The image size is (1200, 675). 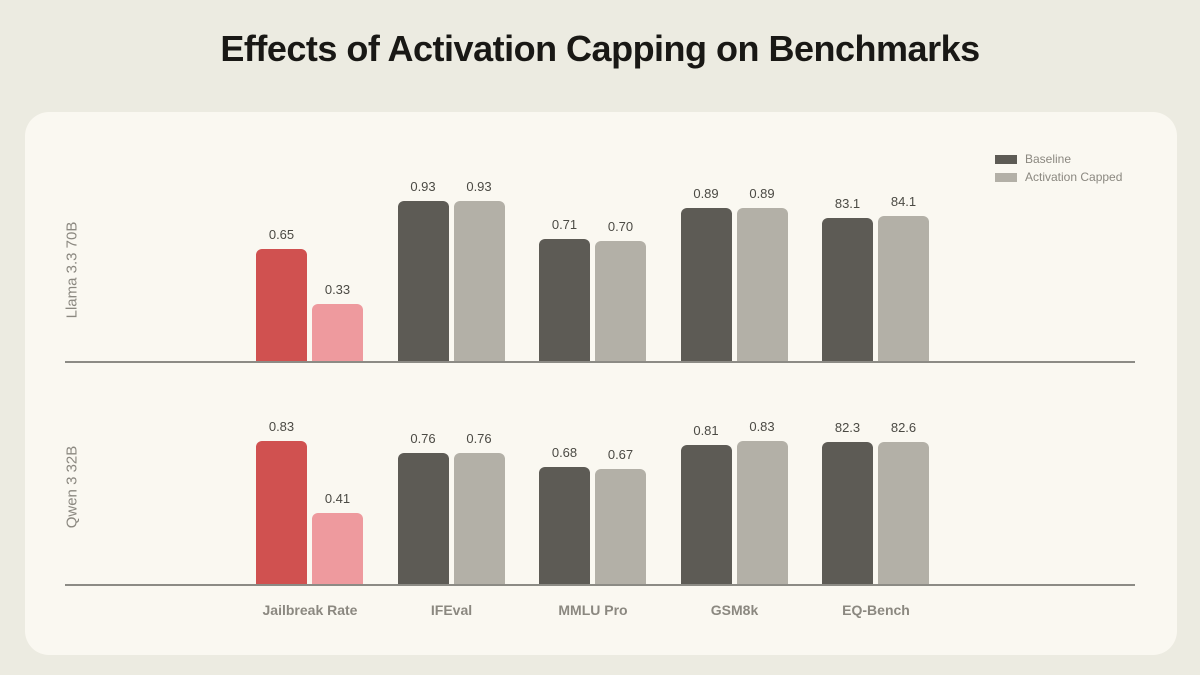 What do you see at coordinates (564, 452) in the screenshot?
I see `bar-value-label: 0.68` at bounding box center [564, 452].